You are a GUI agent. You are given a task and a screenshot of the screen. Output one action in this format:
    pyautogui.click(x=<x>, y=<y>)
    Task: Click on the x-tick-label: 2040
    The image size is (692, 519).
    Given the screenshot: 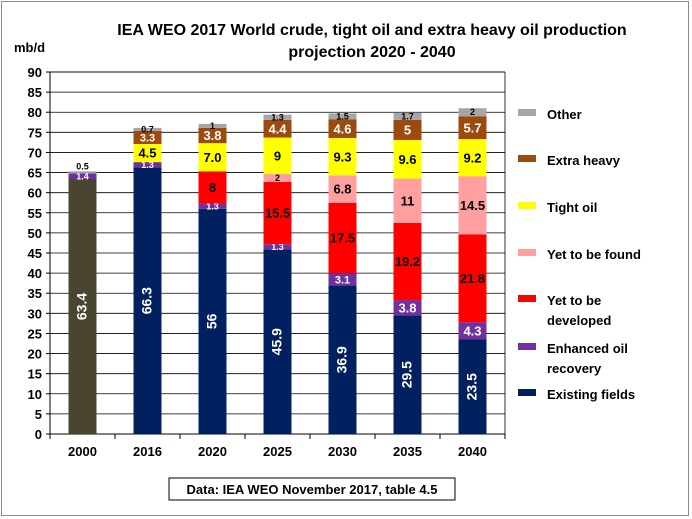 What is the action you would take?
    pyautogui.click(x=472, y=451)
    